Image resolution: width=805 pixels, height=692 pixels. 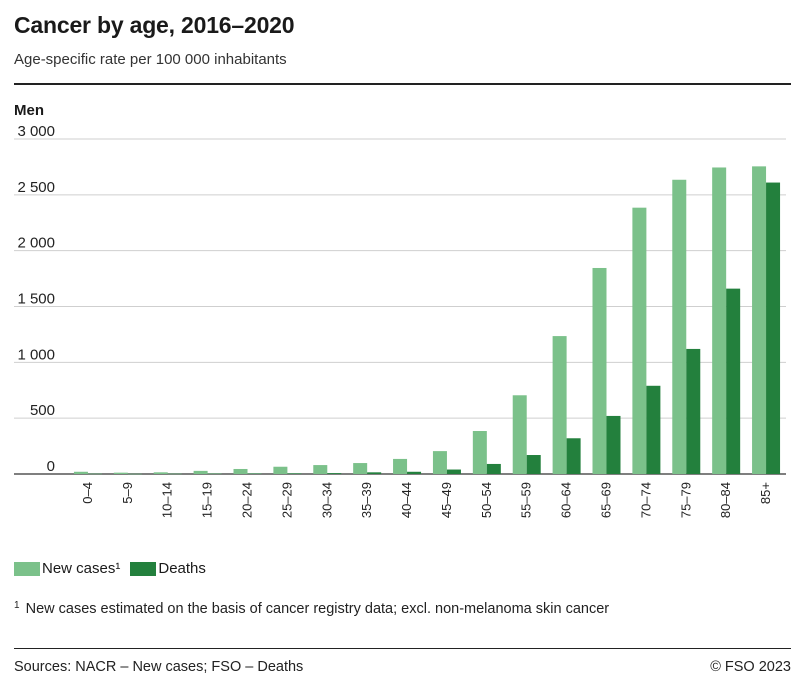 I want to click on y-tick-label: 3 000, so click(x=36, y=131).